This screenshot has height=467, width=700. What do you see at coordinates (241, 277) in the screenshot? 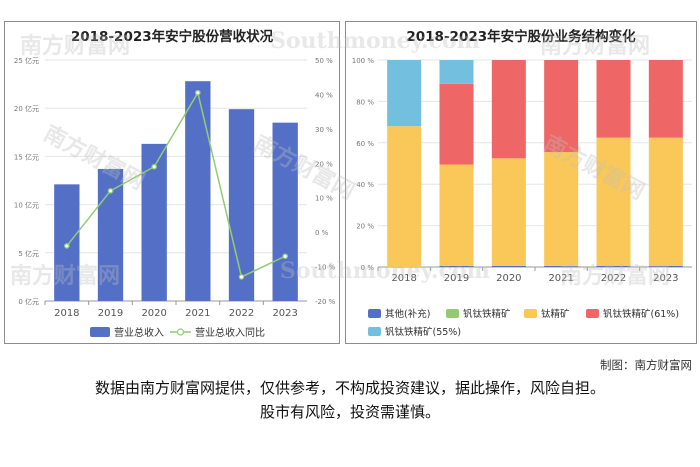
I see `yoy-growth-point-2022` at bounding box center [241, 277].